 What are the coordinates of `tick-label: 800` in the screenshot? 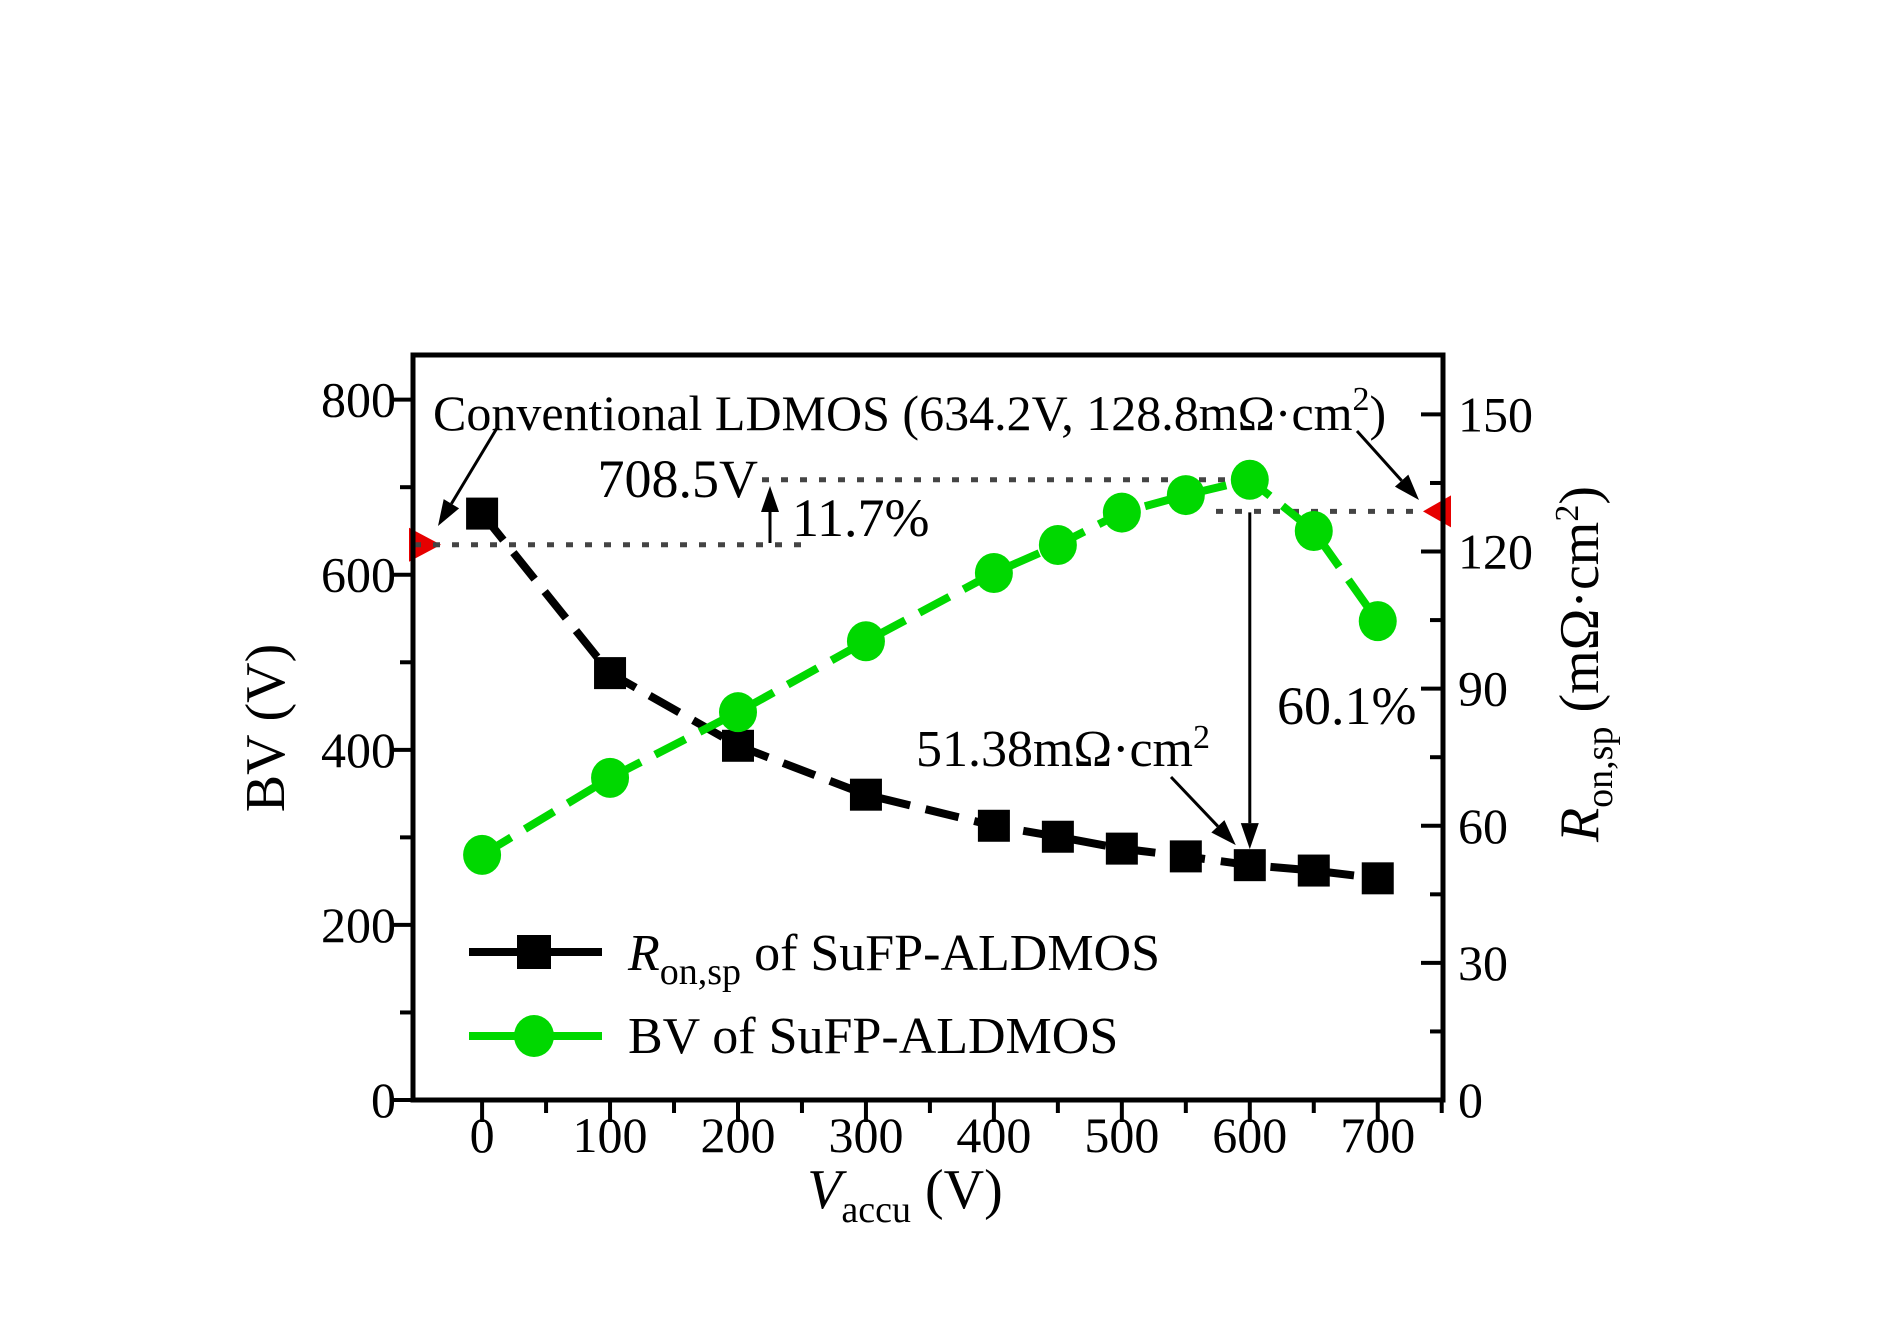 It's located at (358, 400).